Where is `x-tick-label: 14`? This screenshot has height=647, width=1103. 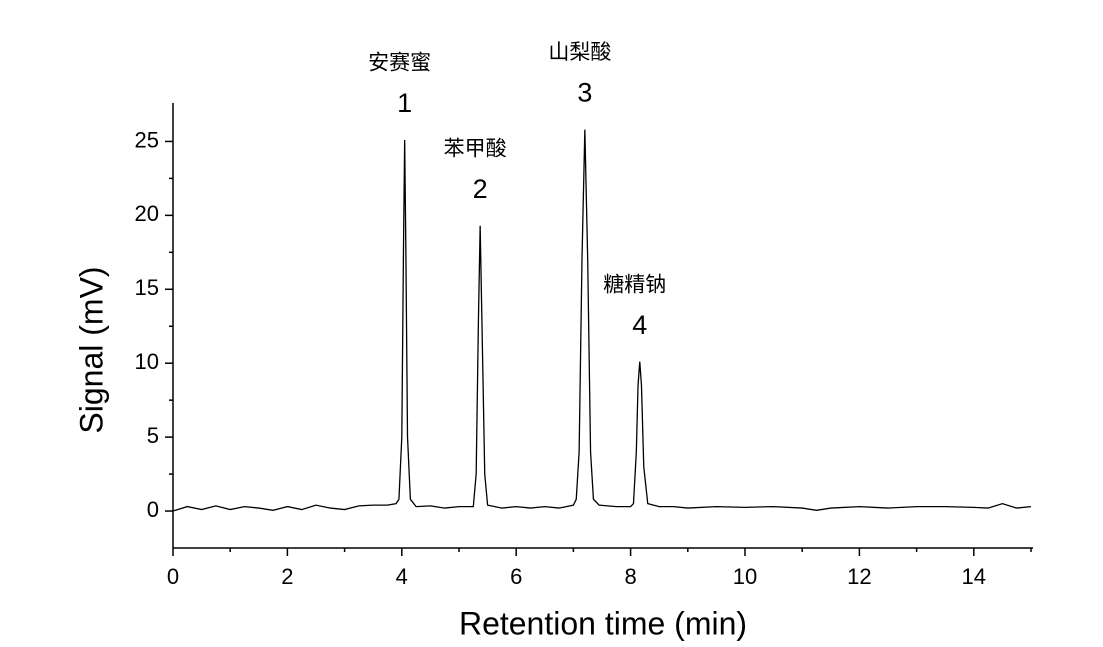
x-tick-label: 14 is located at coordinates (974, 576).